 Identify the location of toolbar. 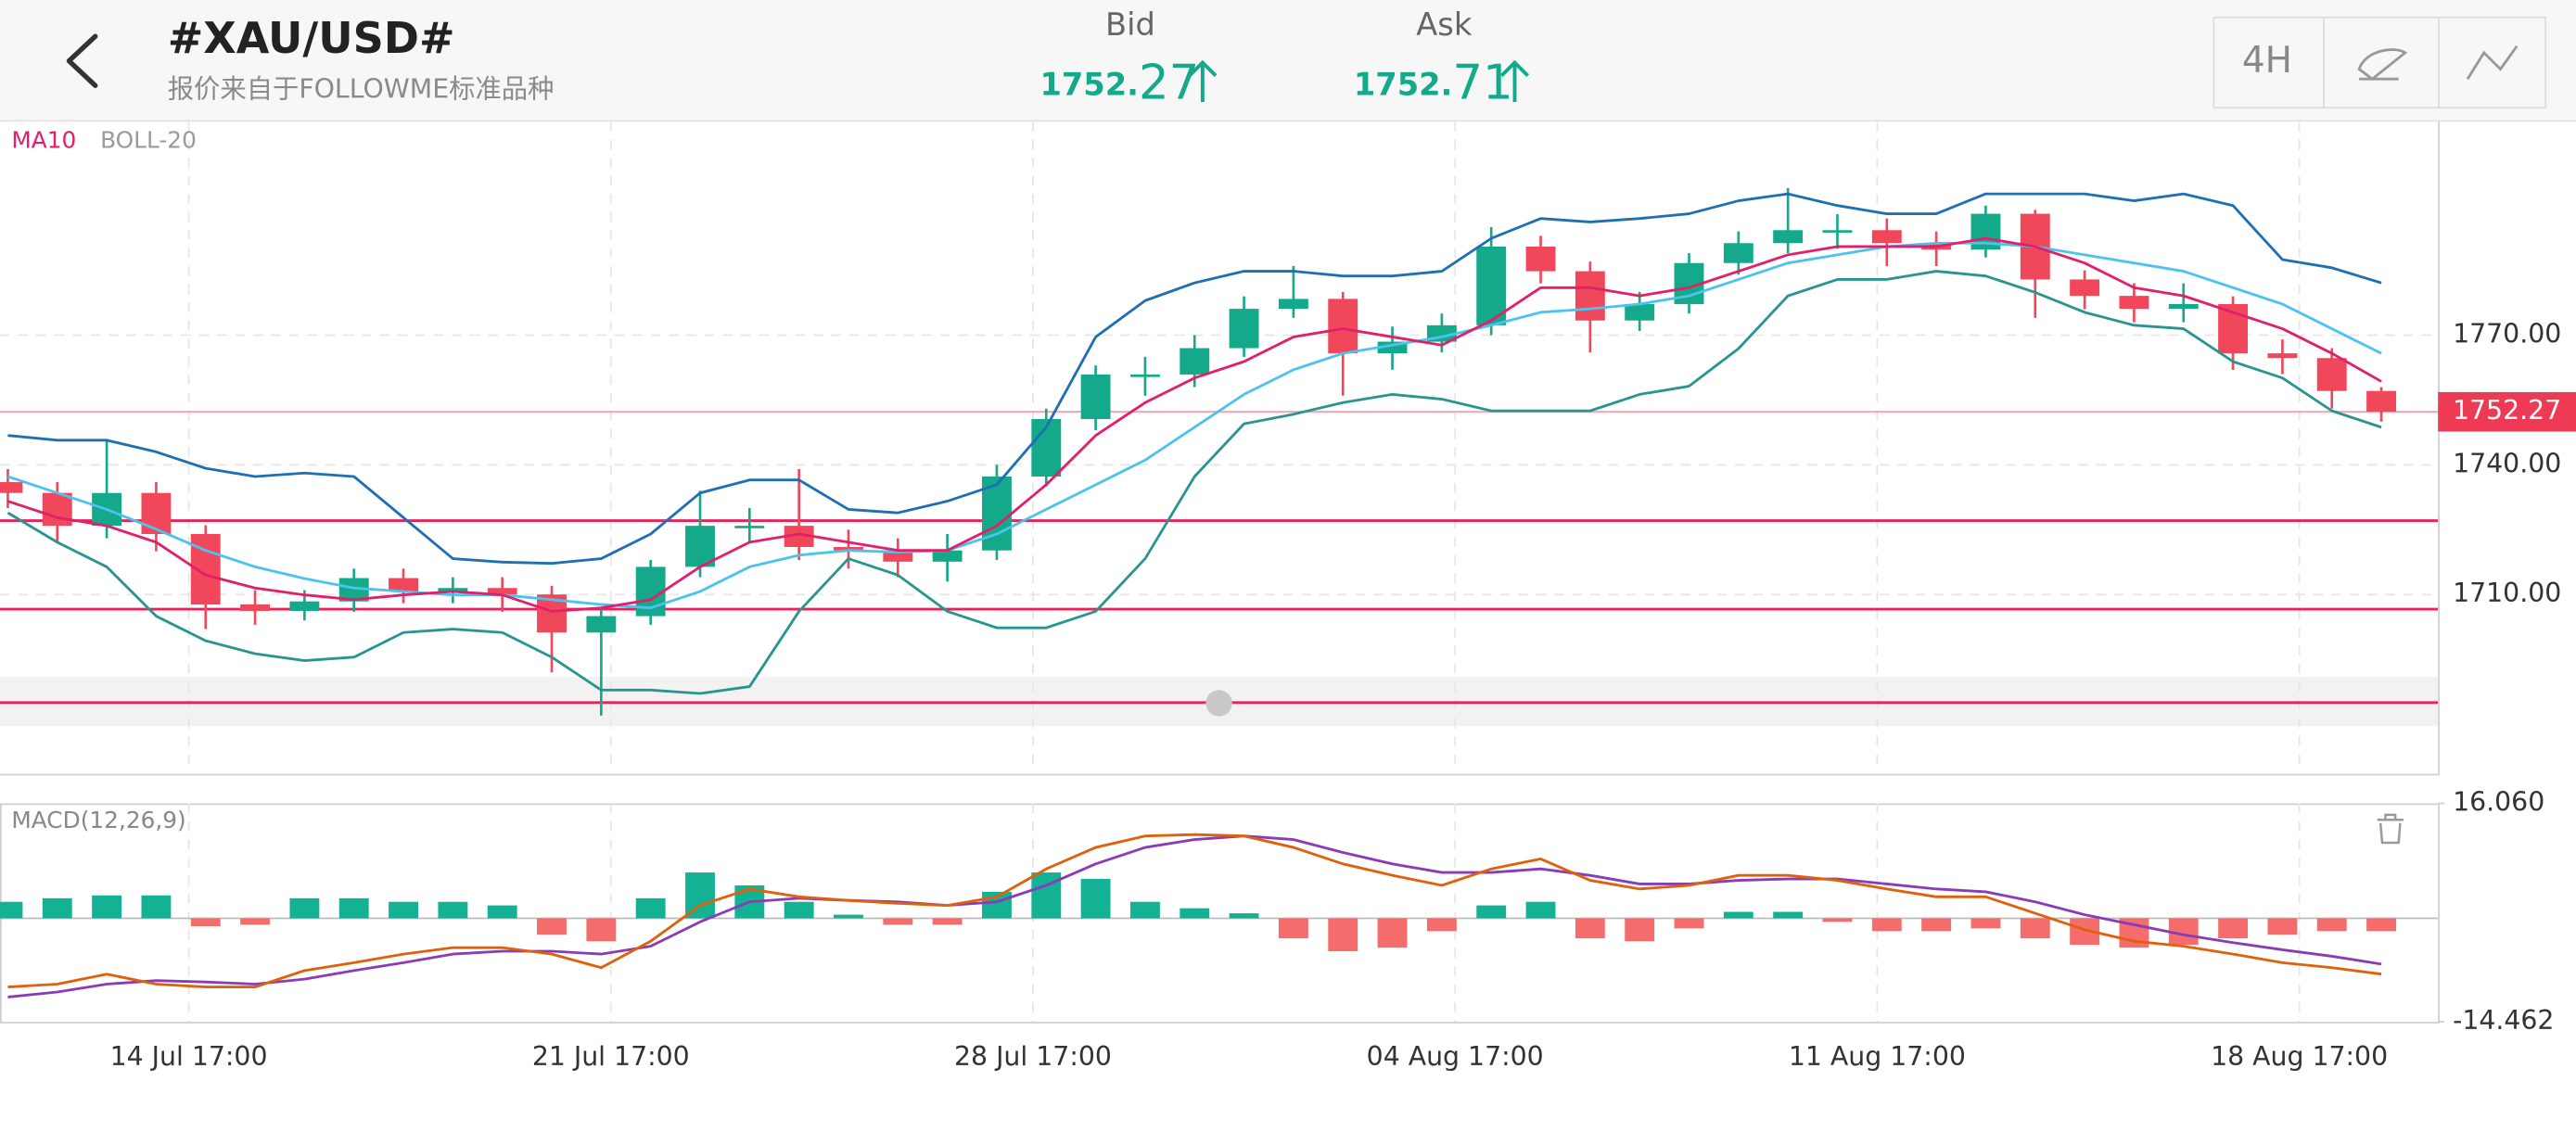
(2380, 62).